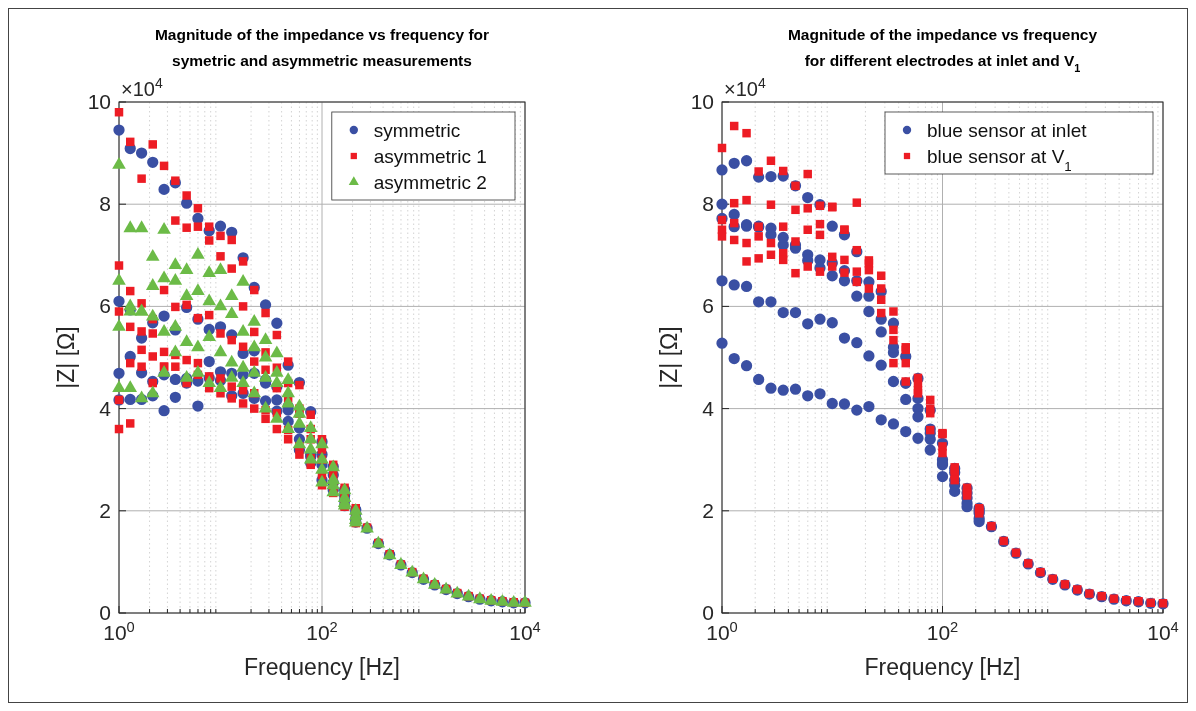  Describe the element at coordinates (1007, 130) in the screenshot. I see `legend-label: blue sensor at inlet` at that location.